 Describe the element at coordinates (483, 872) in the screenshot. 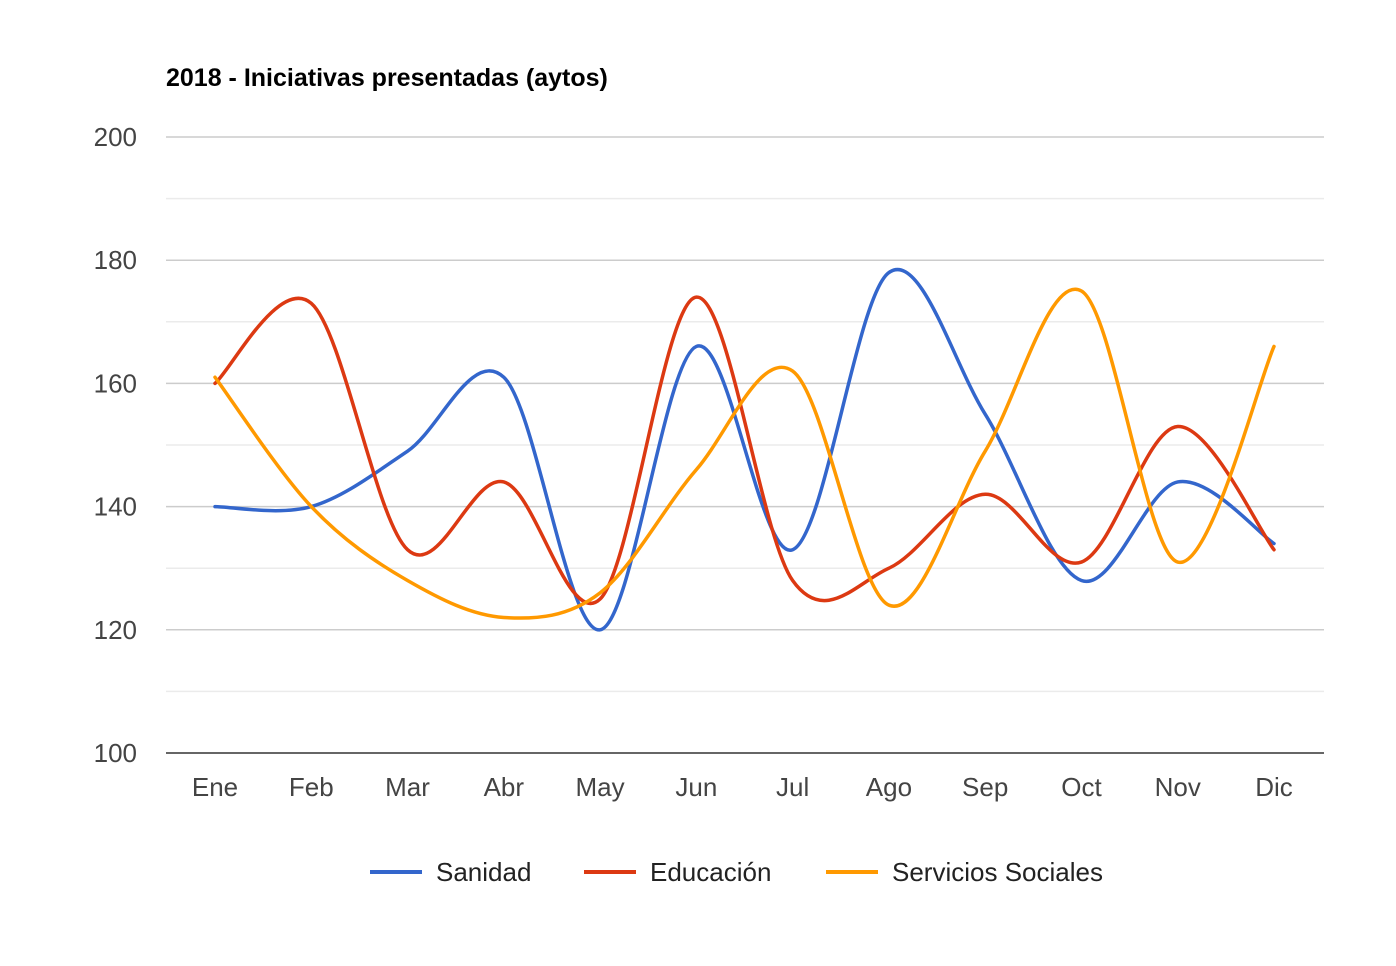

I see `legend-label: Sanidad` at that location.